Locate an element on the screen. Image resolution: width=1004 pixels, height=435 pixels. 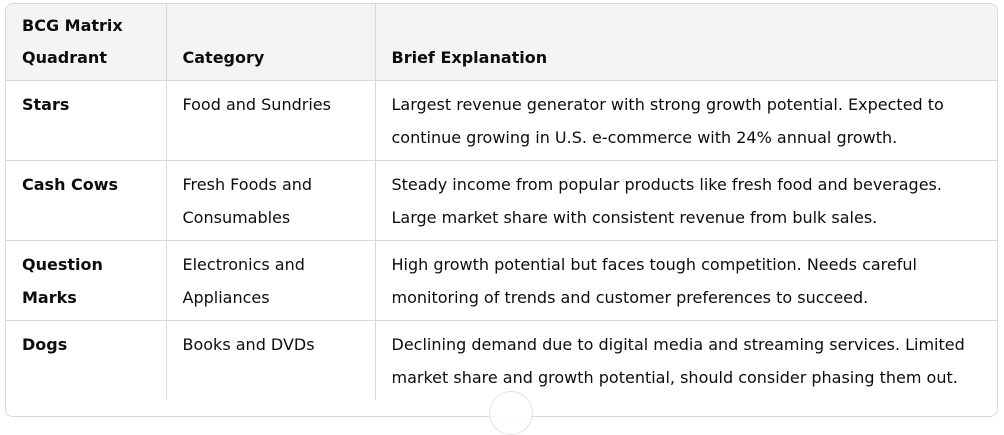
column-header-quadrant: BCG Matrix Quadrant is located at coordinates (86, 42).